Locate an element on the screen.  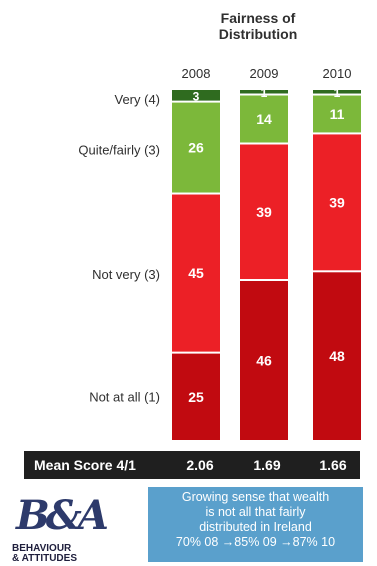
data-label-2009-not-at-all-1: 46 is located at coordinates (264, 361).